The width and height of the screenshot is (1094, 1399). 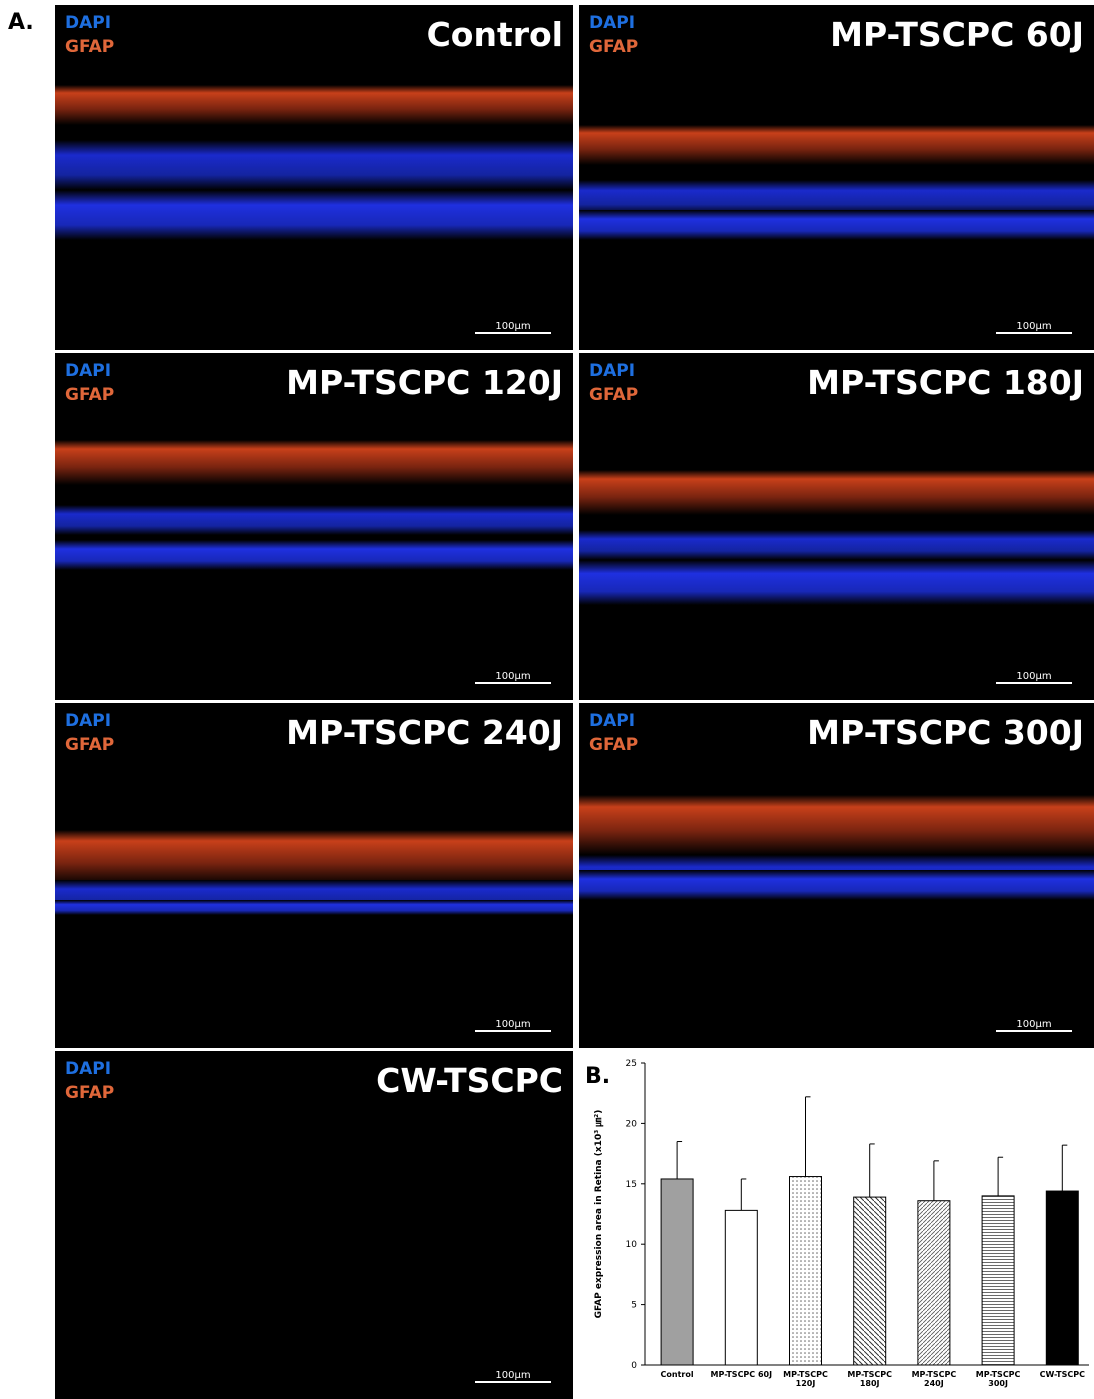 What do you see at coordinates (314, 1225) in the screenshot?
I see `micrograph: DAPI GFAP CW-TSCPC 100µm` at bounding box center [314, 1225].